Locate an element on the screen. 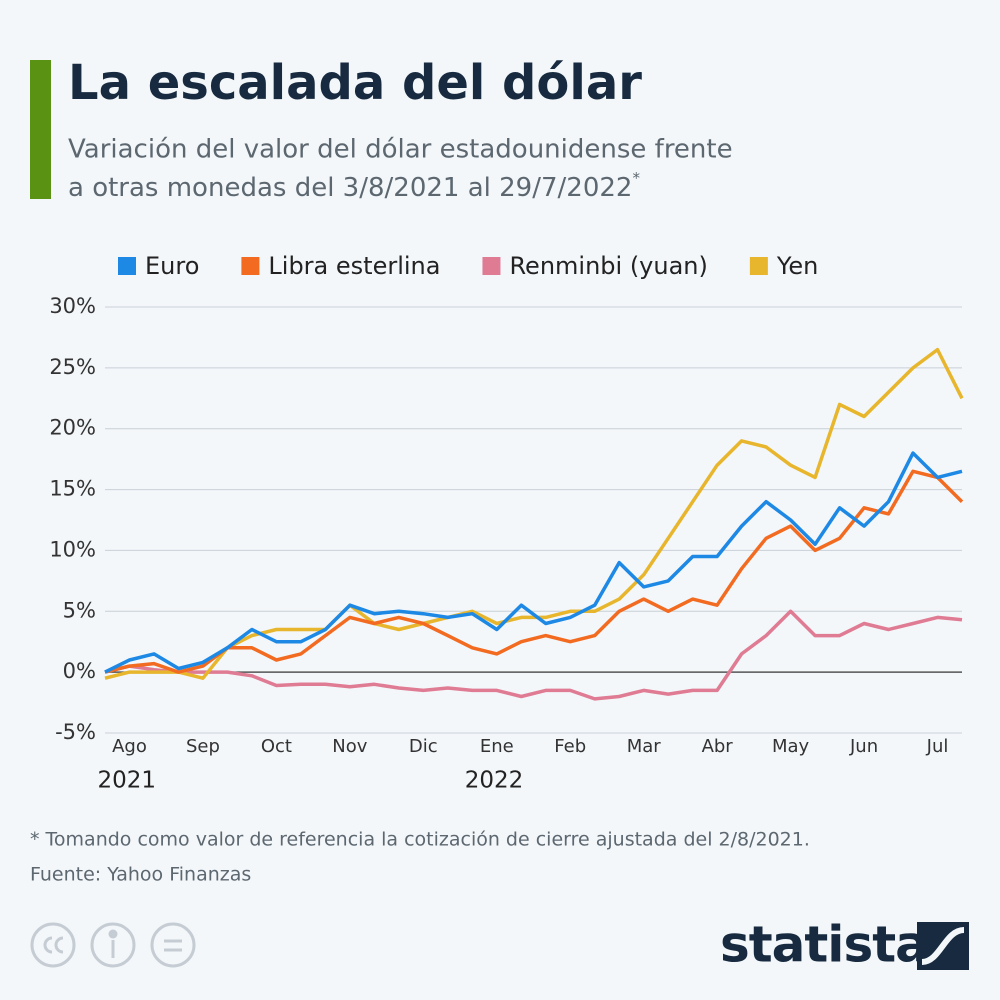 This screenshot has width=1000, height=1000. legend-label: Libra esterlina is located at coordinates (354, 266).